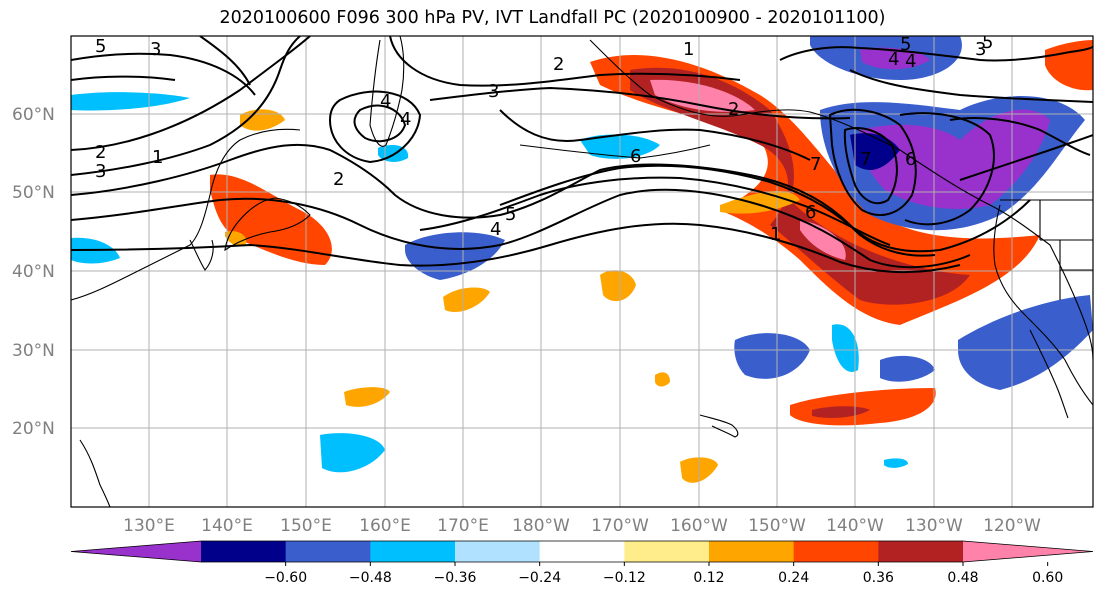 This screenshot has width=1105, height=601. What do you see at coordinates (285, 578) in the screenshot?
I see `colorbar-tick-label: −0.60` at bounding box center [285, 578].